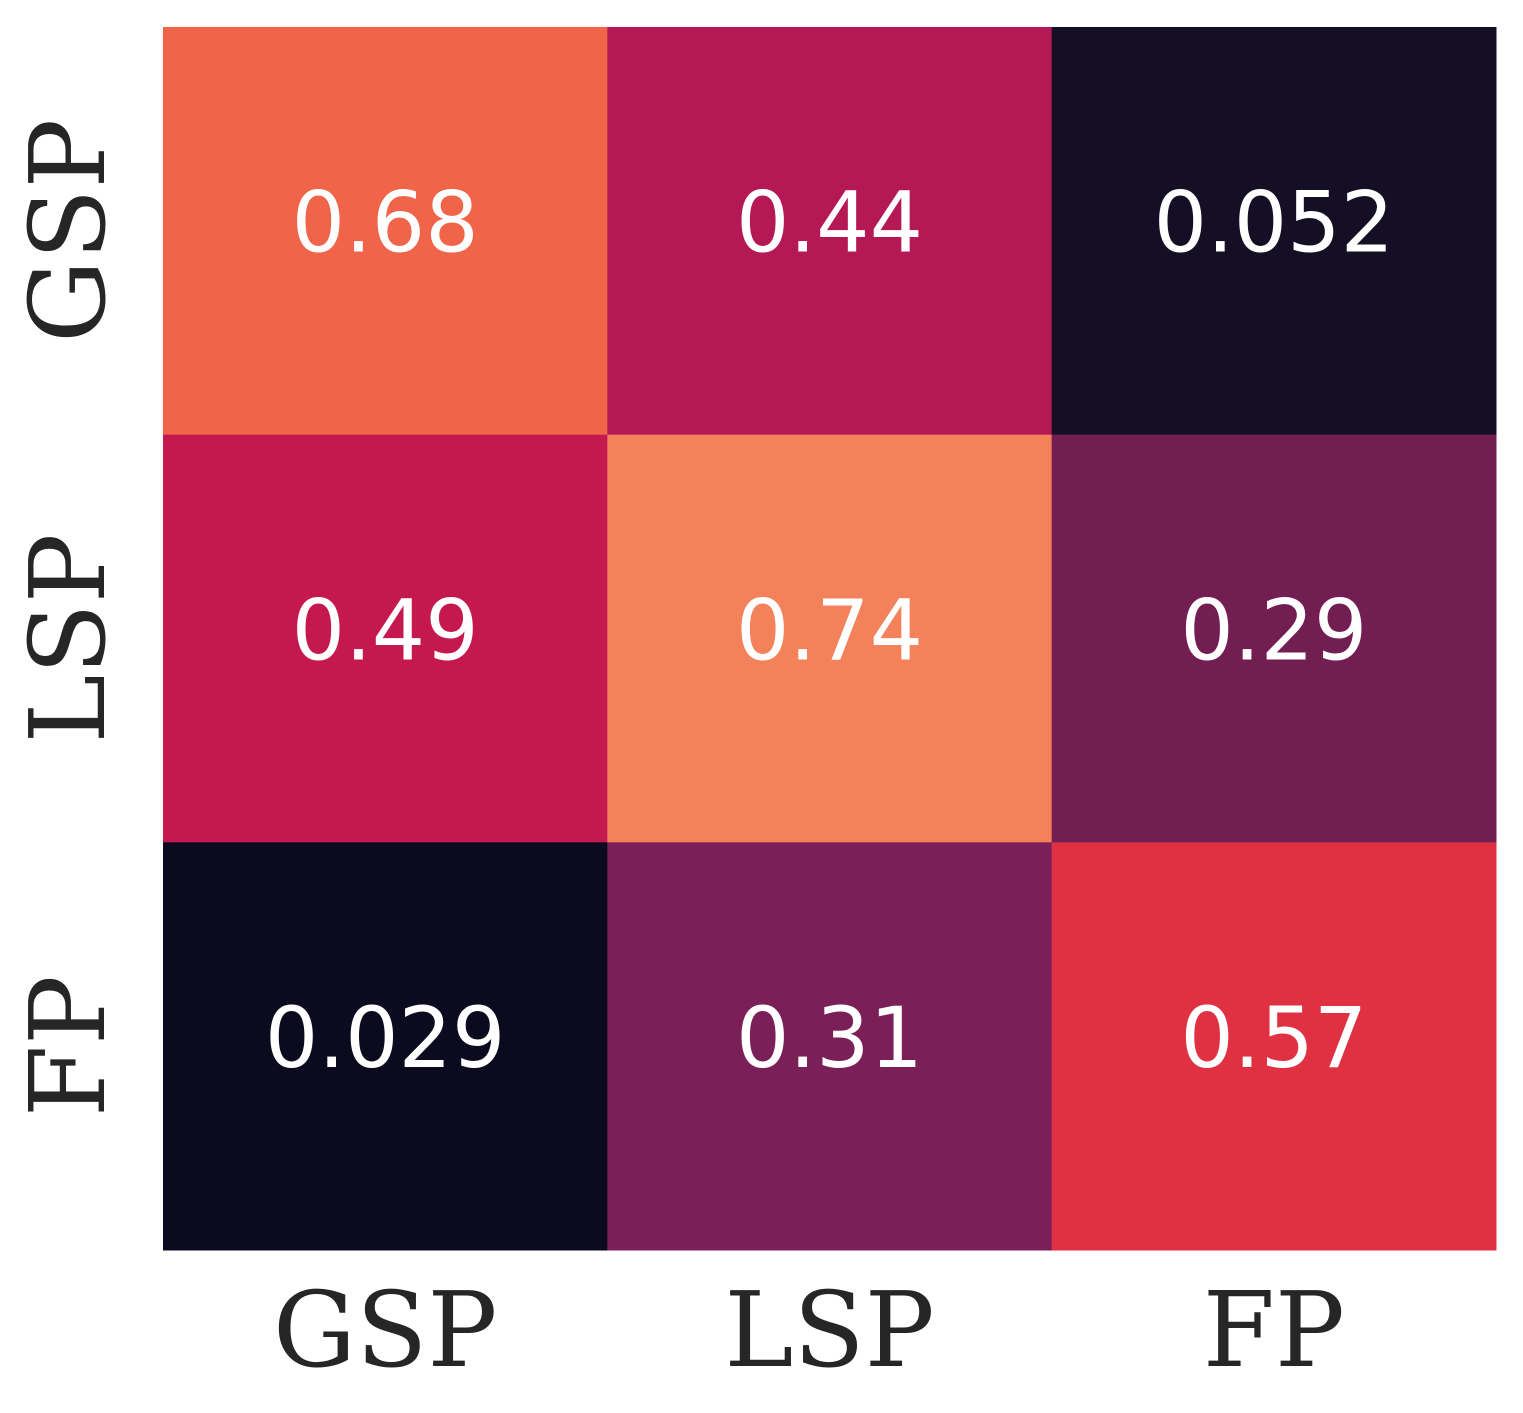  I want to click on heatmap-cell-fp-gsp, so click(385, 1046).